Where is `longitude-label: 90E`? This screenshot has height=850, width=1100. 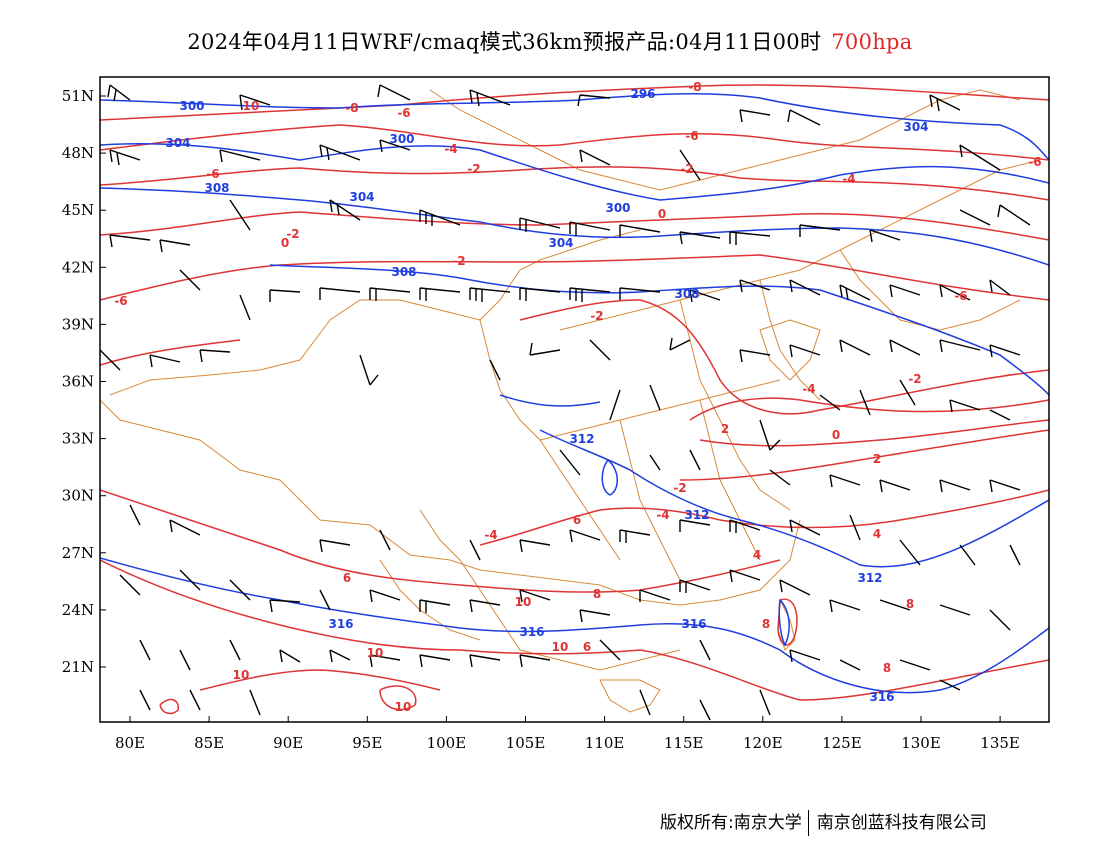 longitude-label: 90E is located at coordinates (288, 743).